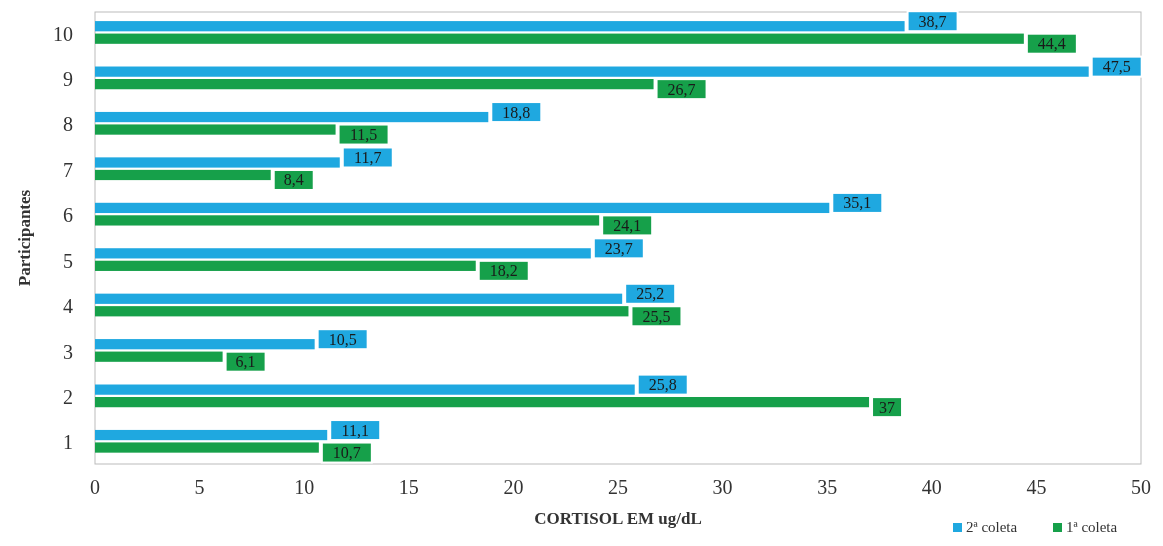 The height and width of the screenshot is (546, 1163). Describe the element at coordinates (681, 89) in the screenshot. I see `data-label: 26,7` at that location.